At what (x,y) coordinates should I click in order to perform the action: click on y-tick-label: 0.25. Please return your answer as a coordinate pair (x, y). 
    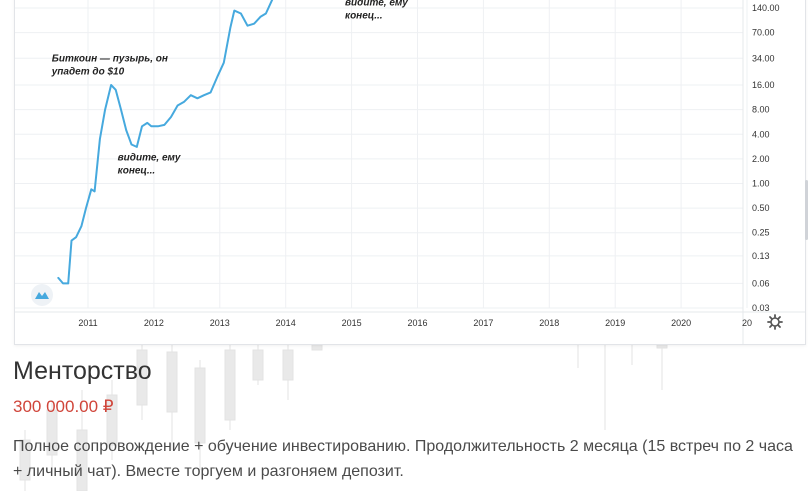
    Looking at the image, I should click on (761, 233).